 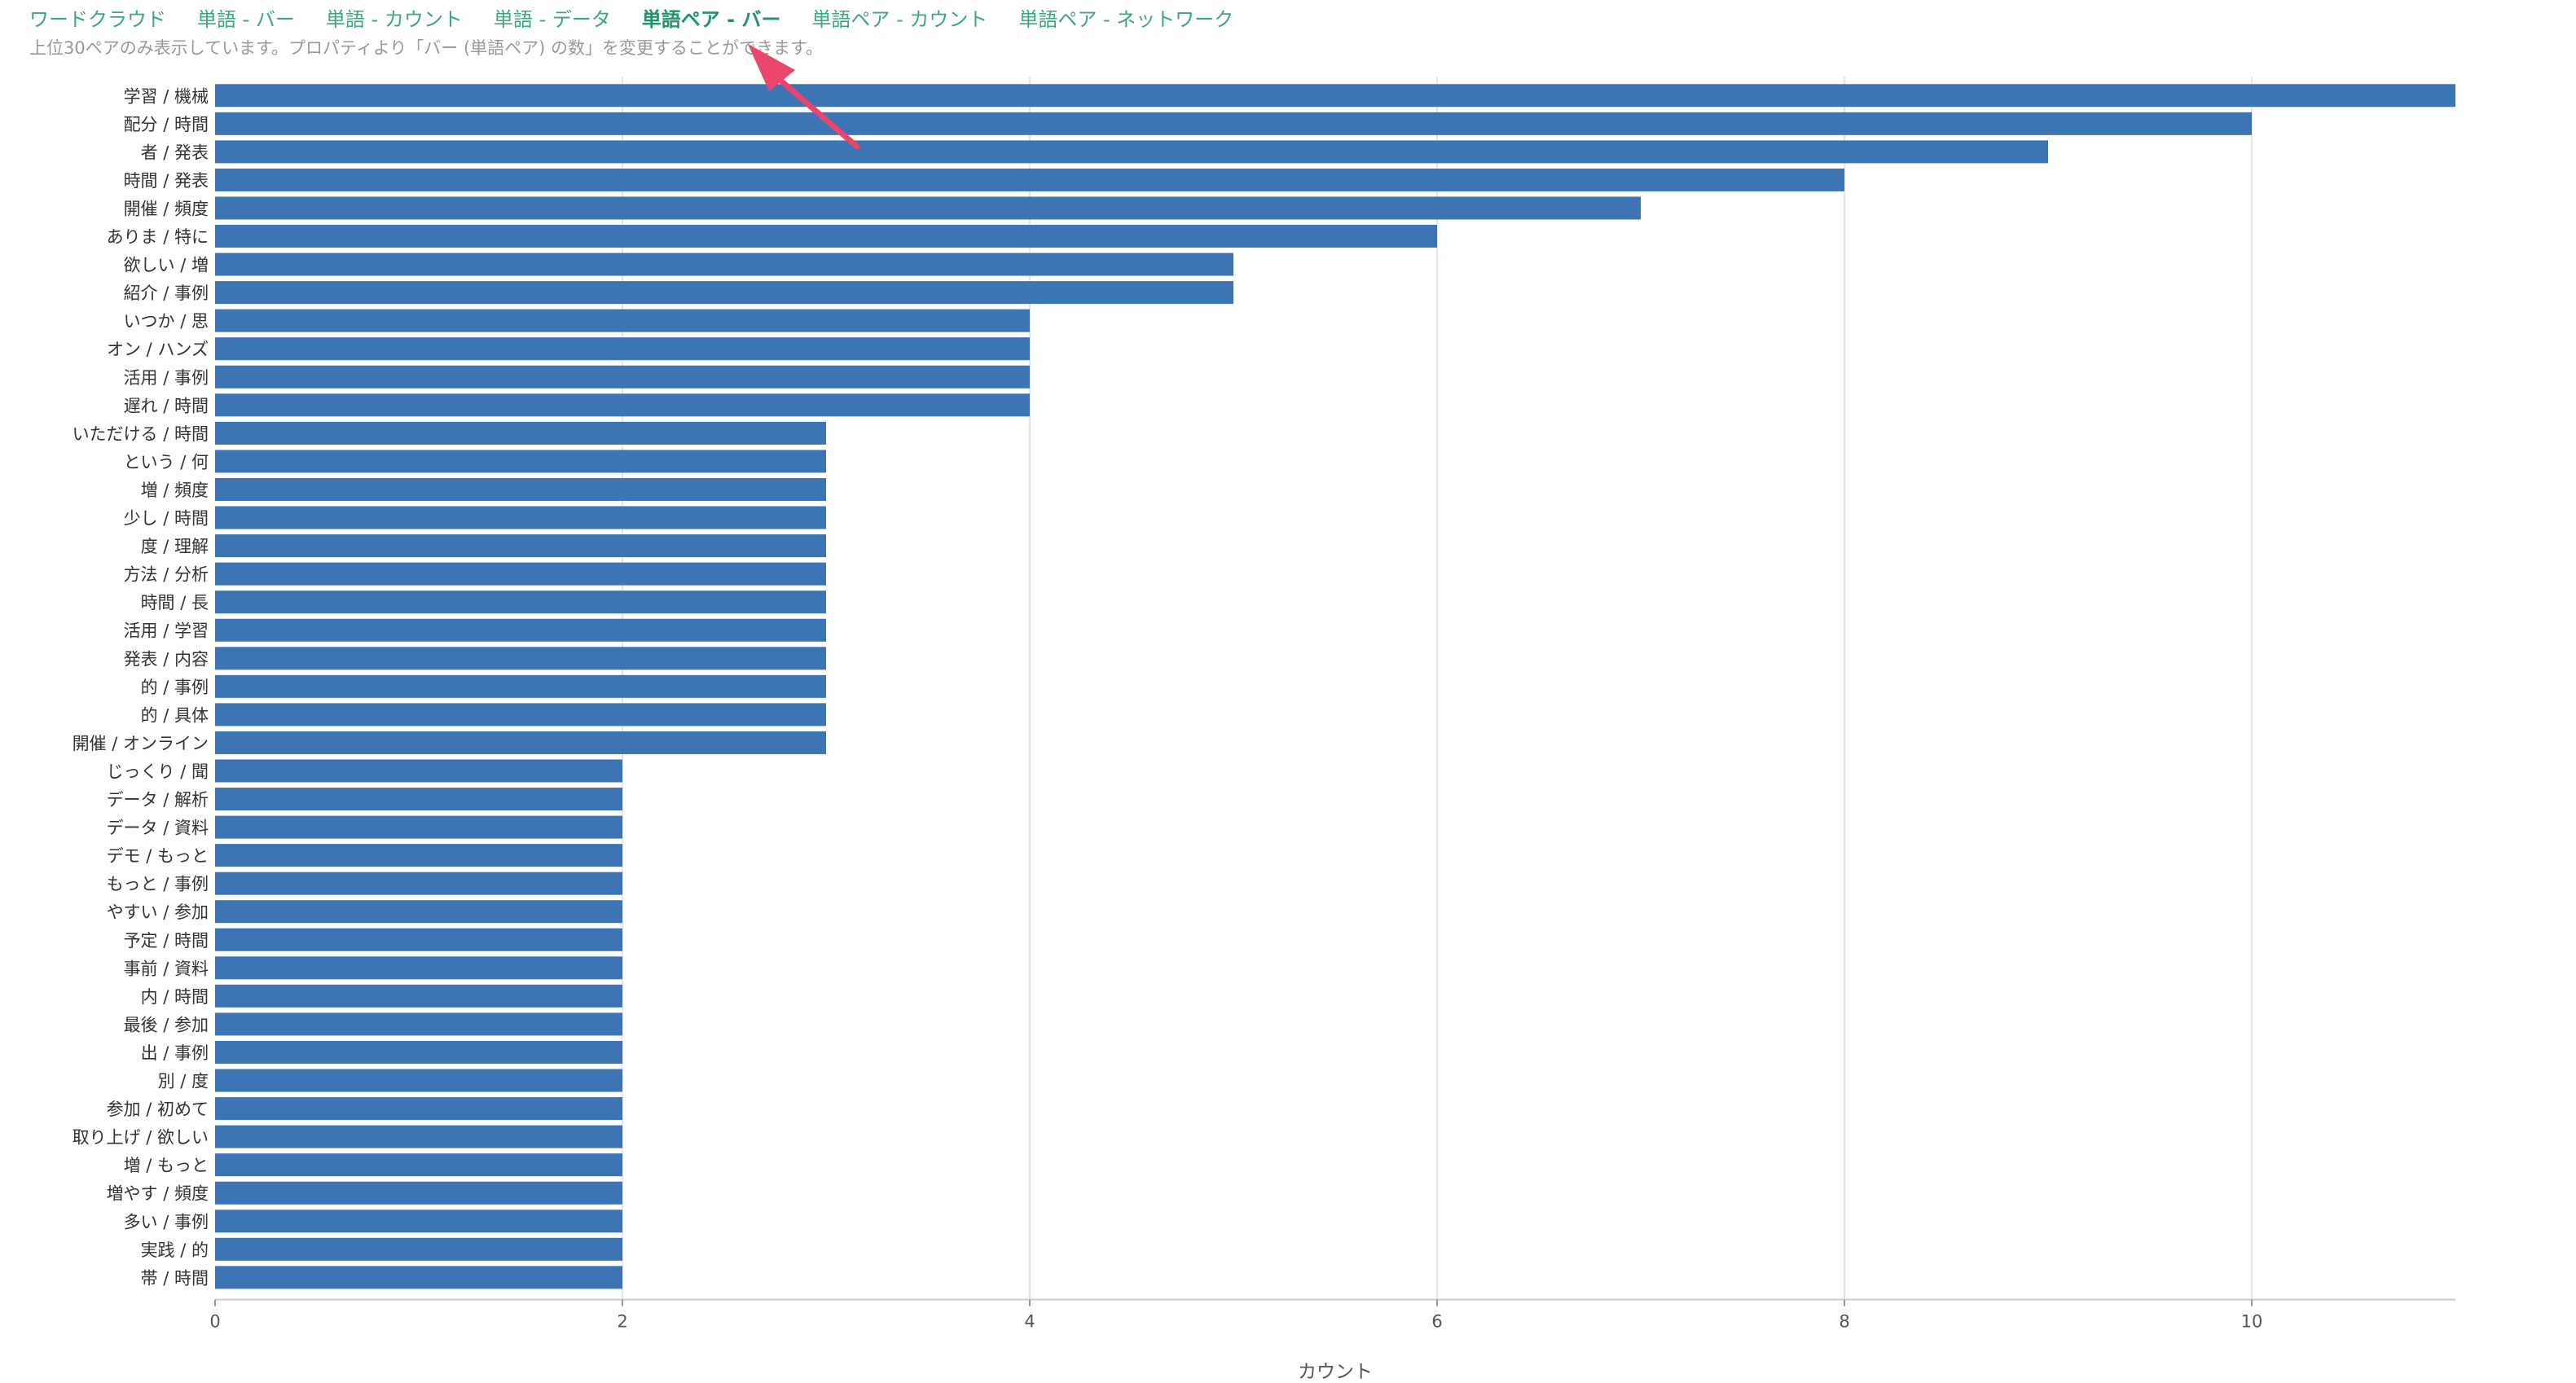 What do you see at coordinates (158, 1109) in the screenshot?
I see `category-label: 参加 / 初めて` at bounding box center [158, 1109].